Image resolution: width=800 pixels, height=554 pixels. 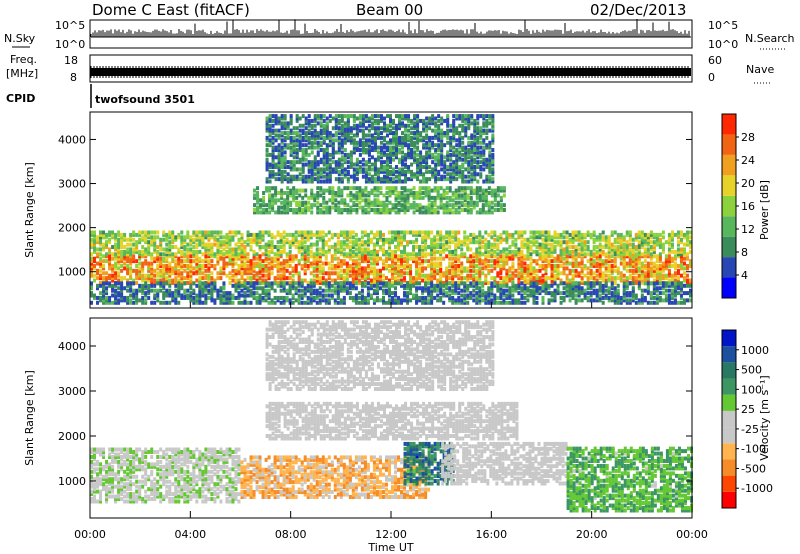 What do you see at coordinates (390, 28) in the screenshot?
I see `nsky-trace` at bounding box center [390, 28].